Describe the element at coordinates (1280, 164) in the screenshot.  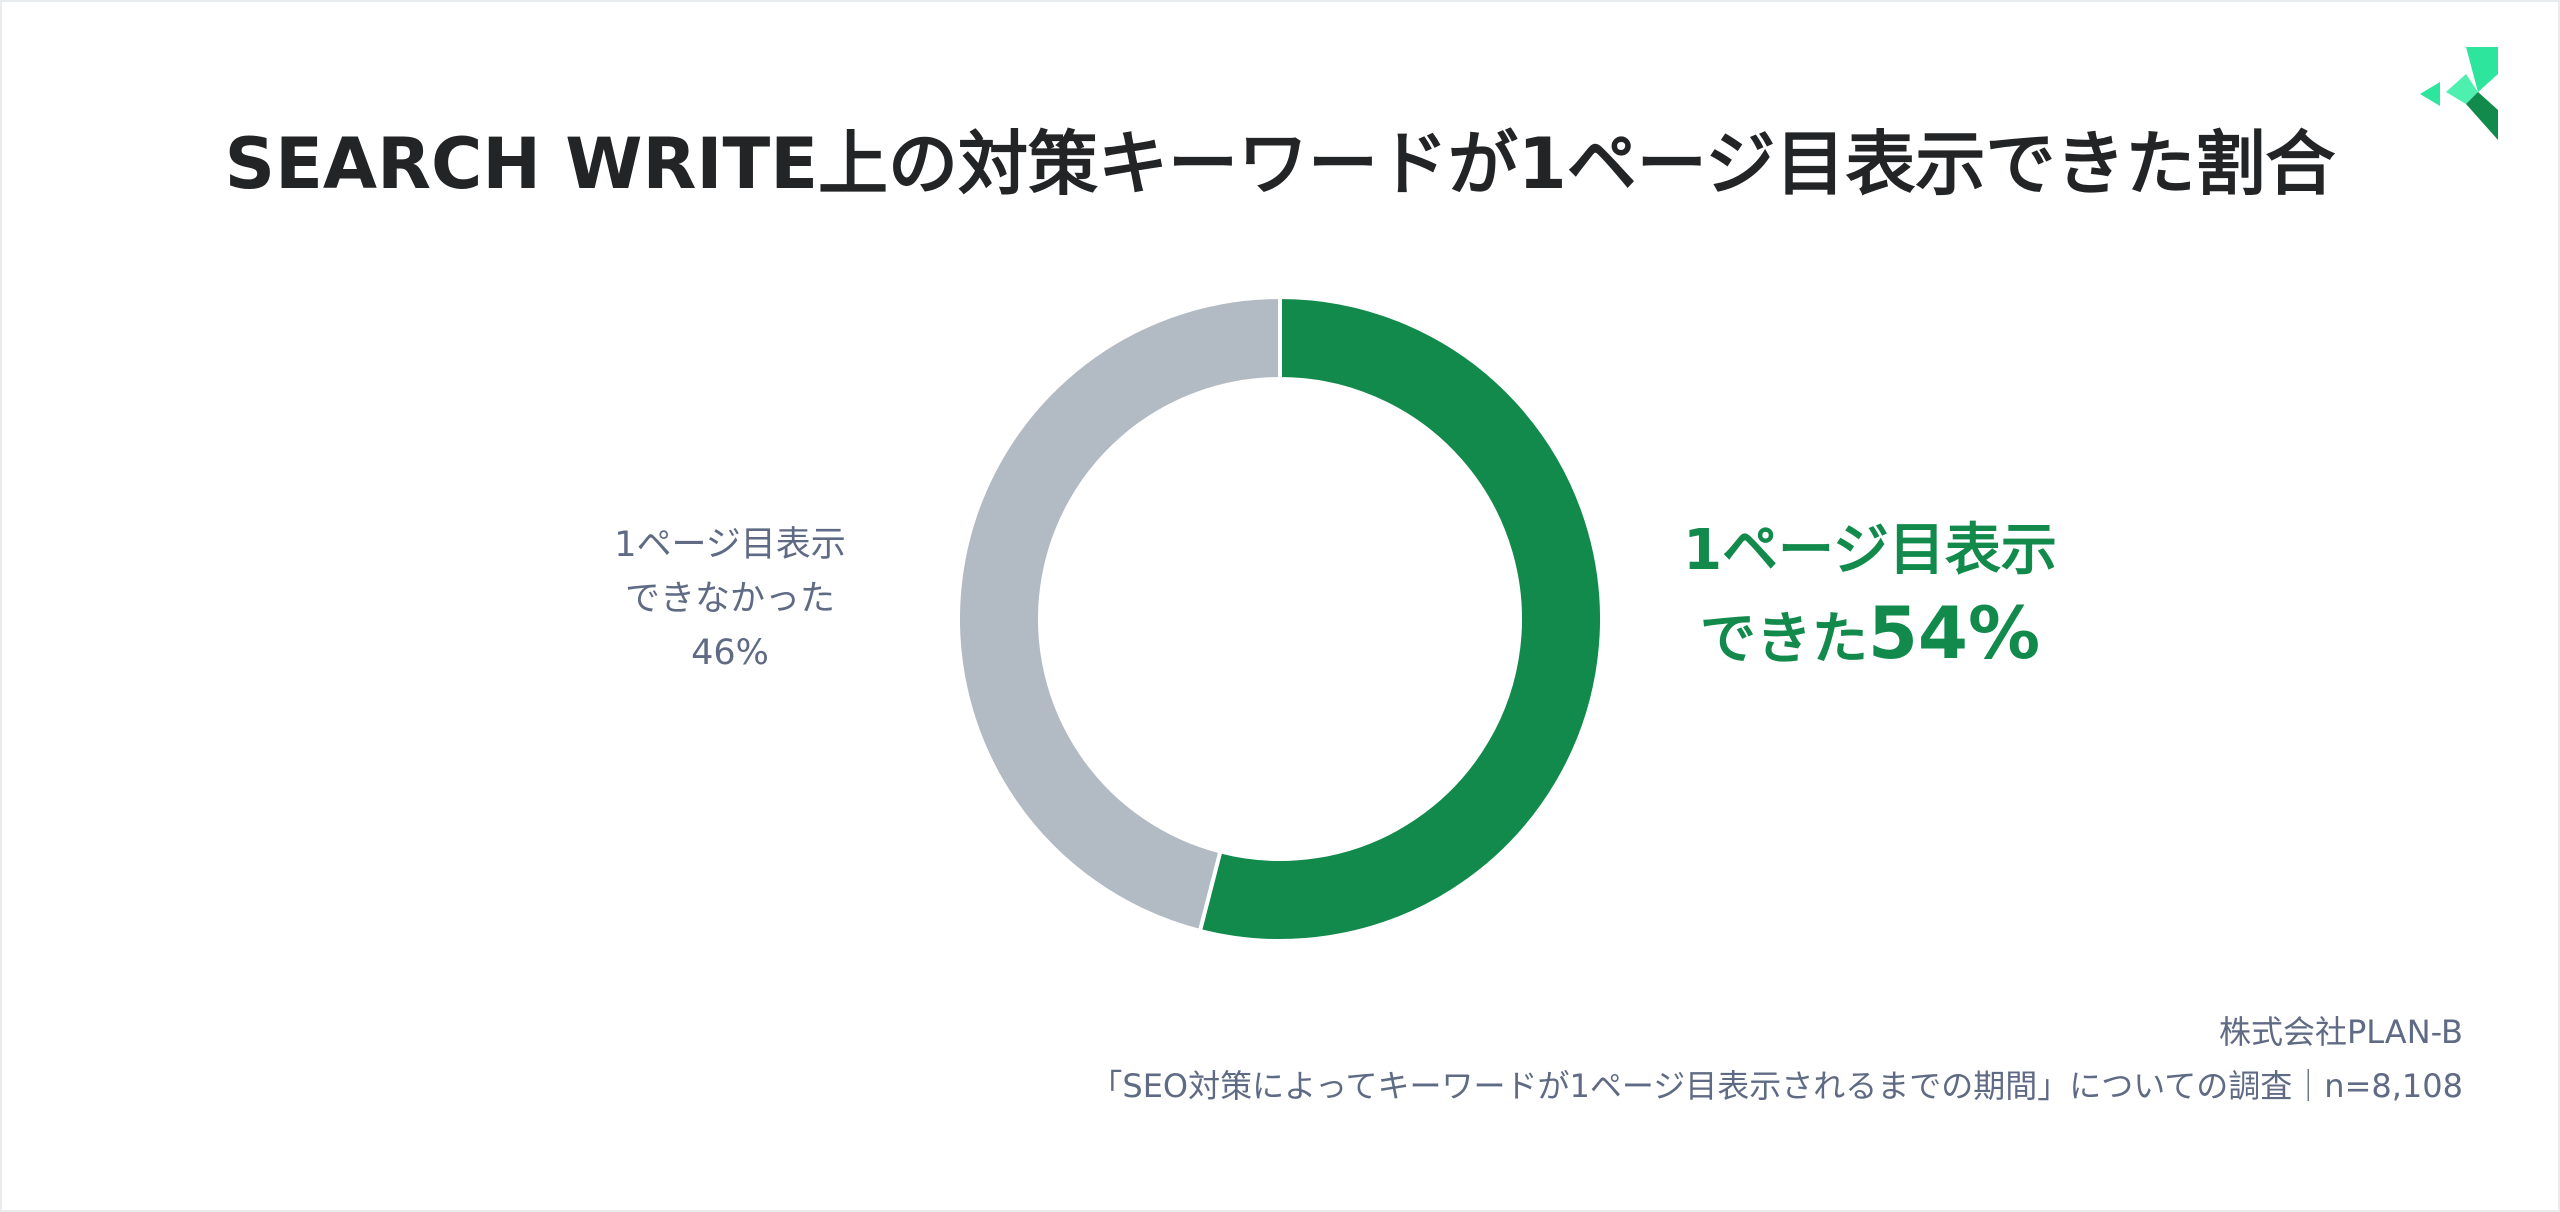
I see `chart-title: SEARCH WRITE上の対策キーワードが1ページ目表示できた割合` at that location.